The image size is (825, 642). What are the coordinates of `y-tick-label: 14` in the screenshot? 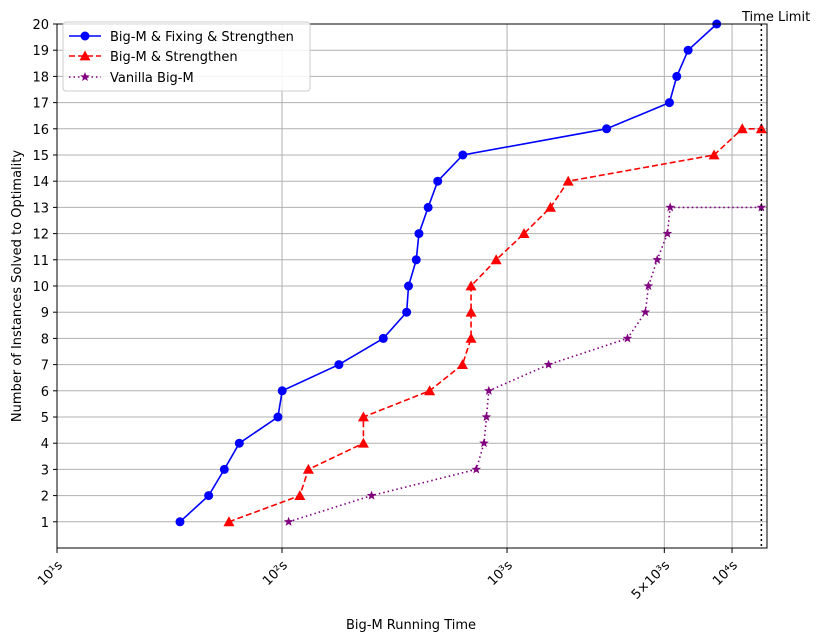 It's located at (40, 182).